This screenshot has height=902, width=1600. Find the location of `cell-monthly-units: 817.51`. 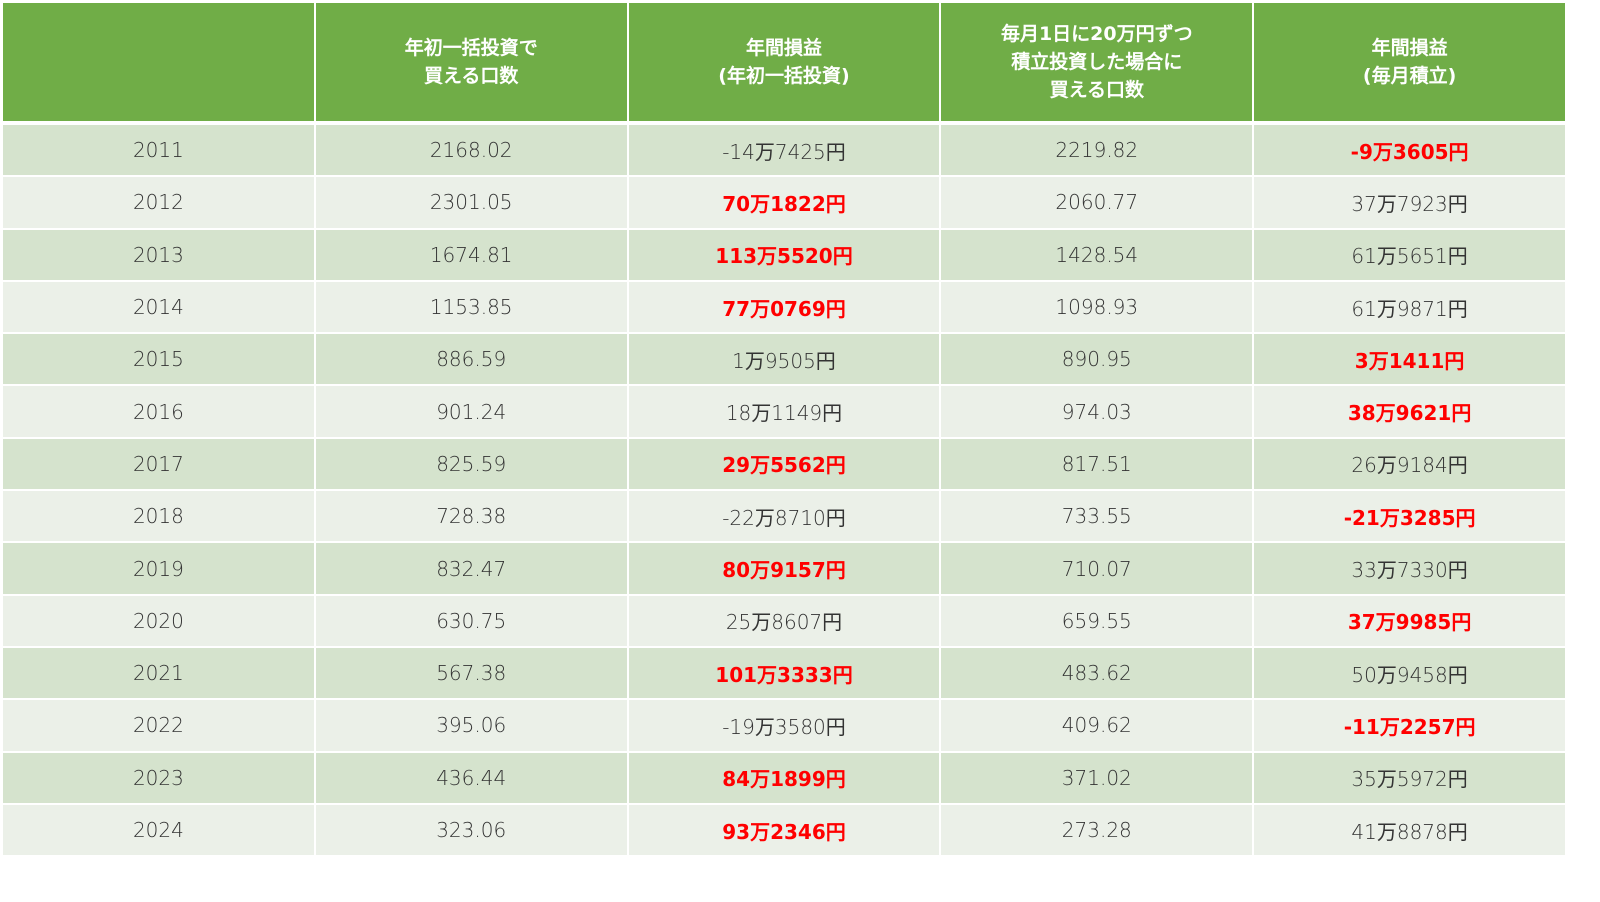

cell-monthly-units: 817.51 is located at coordinates (1097, 464).